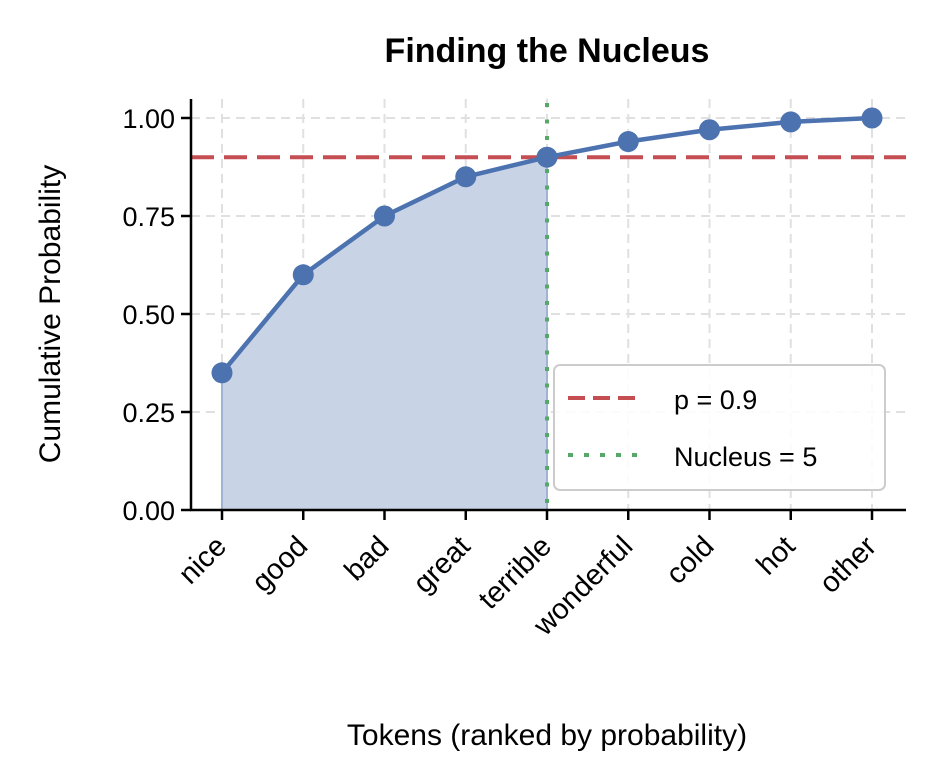 Image resolution: width=934 pixels, height=784 pixels. Describe the element at coordinates (148, 413) in the screenshot. I see `svg-text: 0.25` at that location.